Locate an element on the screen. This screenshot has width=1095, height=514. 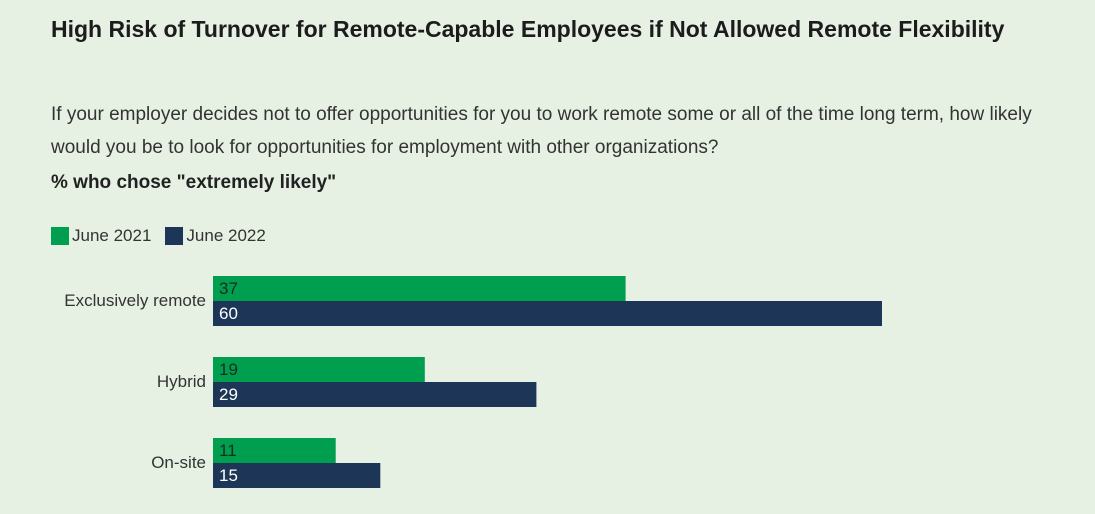
bar-on-site-june-2021 is located at coordinates (274, 450).